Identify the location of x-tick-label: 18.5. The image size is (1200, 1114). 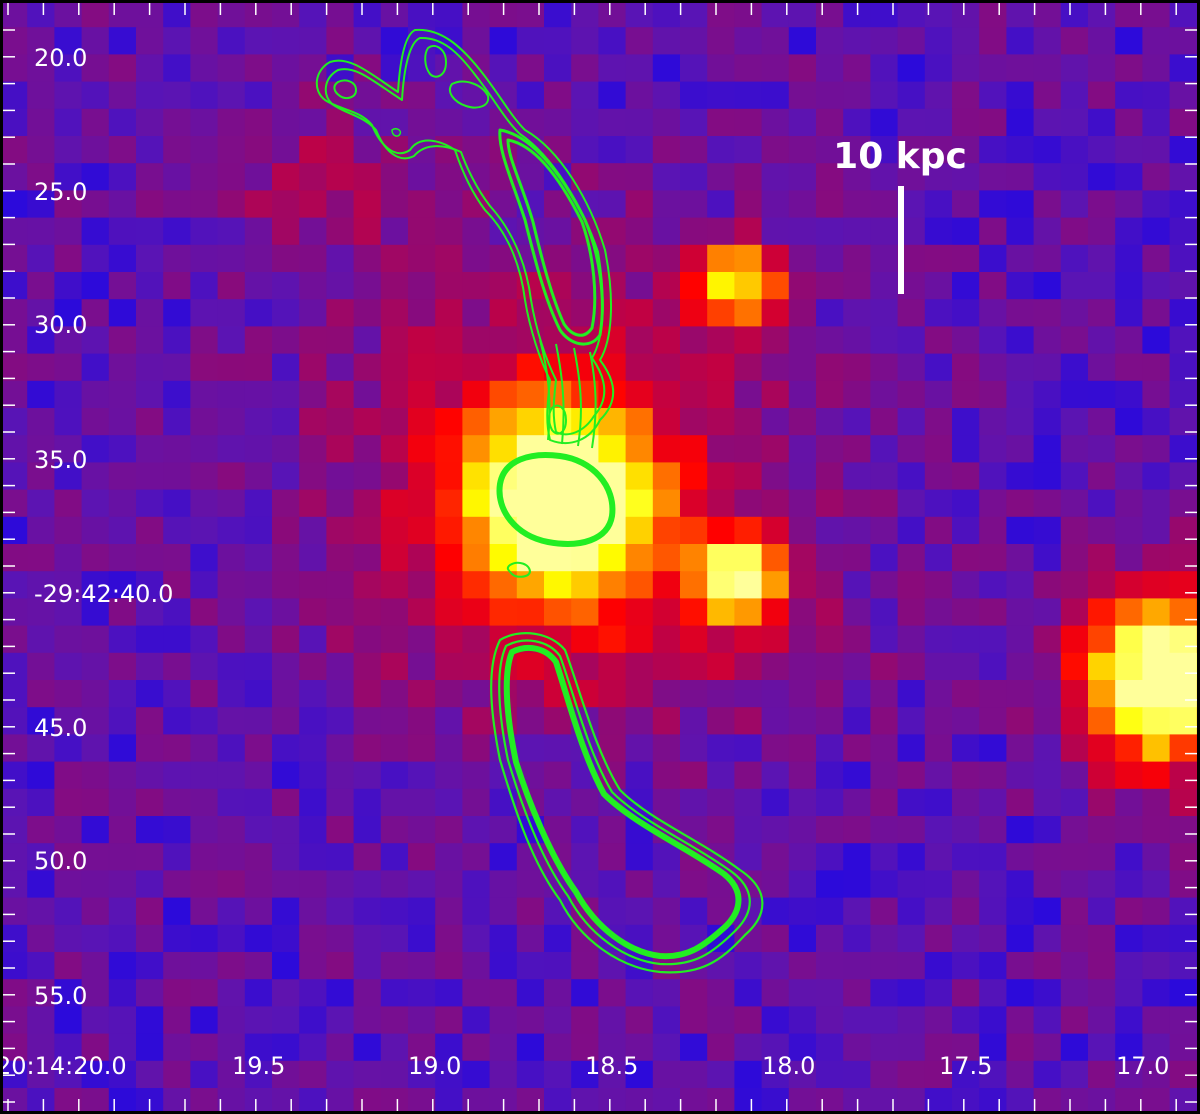
(611, 1066).